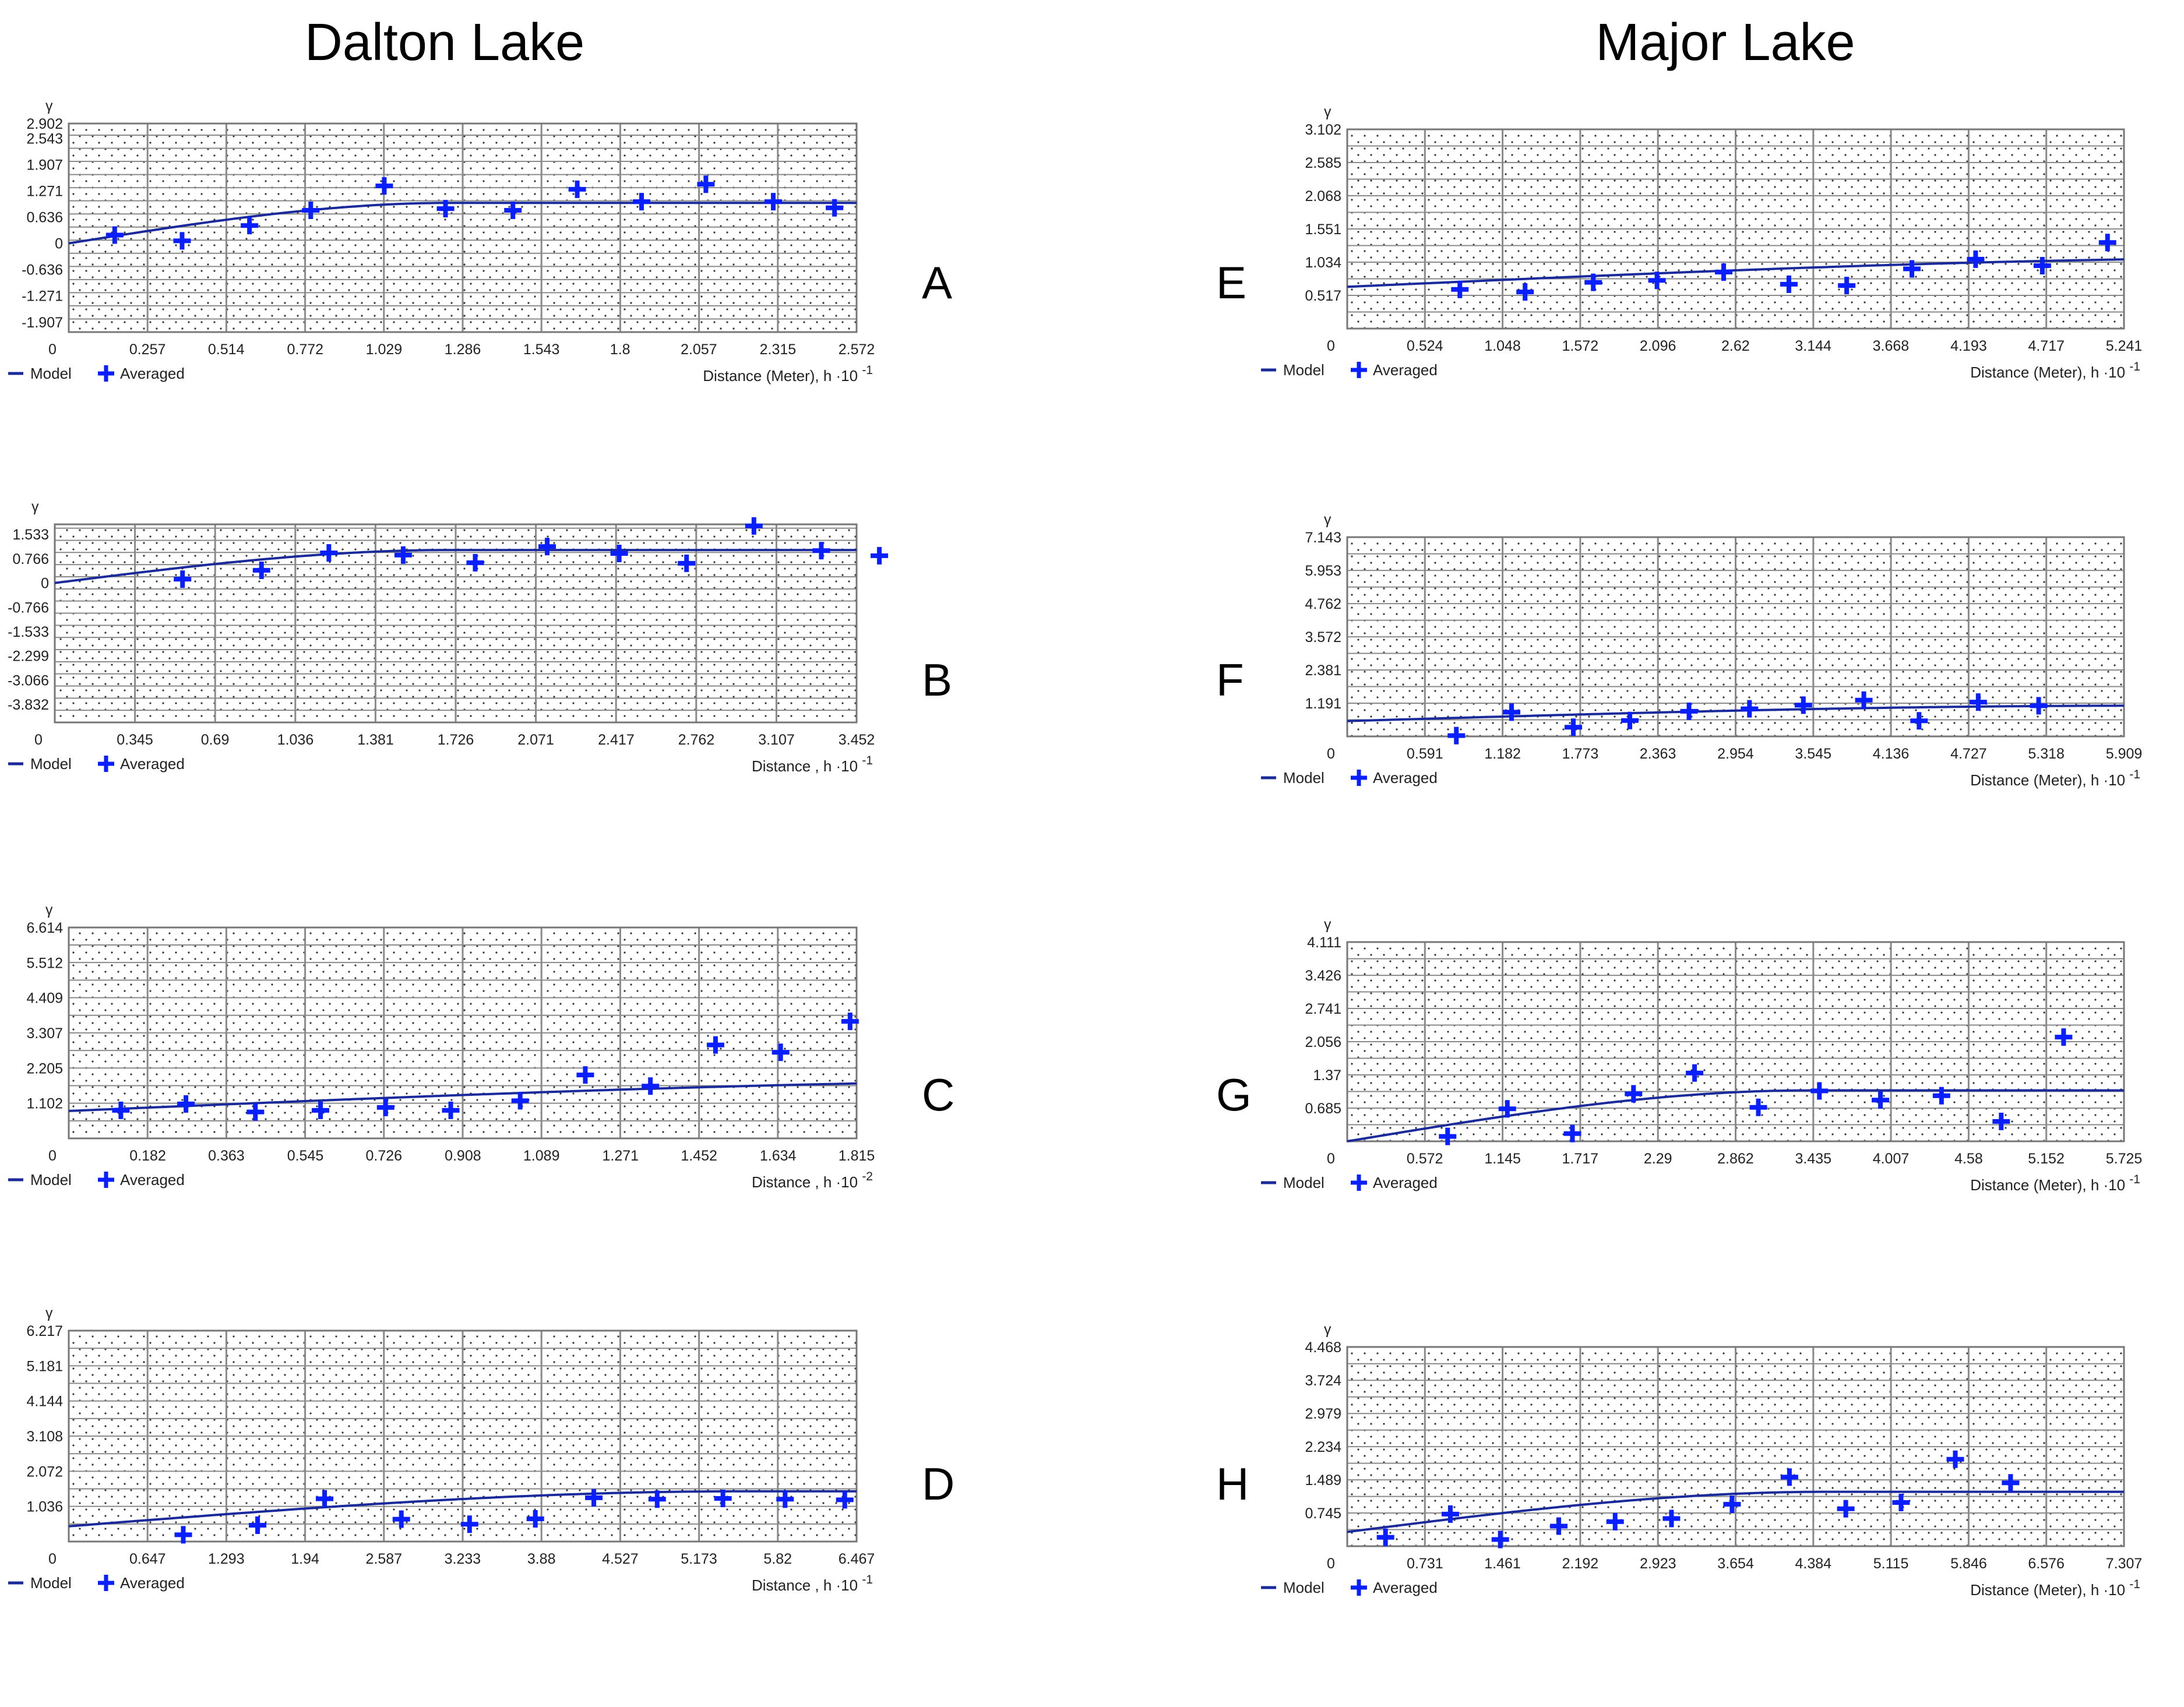 This screenshot has width=2184, height=1707. I want to click on y-tick-label-a: 0, so click(59, 244).